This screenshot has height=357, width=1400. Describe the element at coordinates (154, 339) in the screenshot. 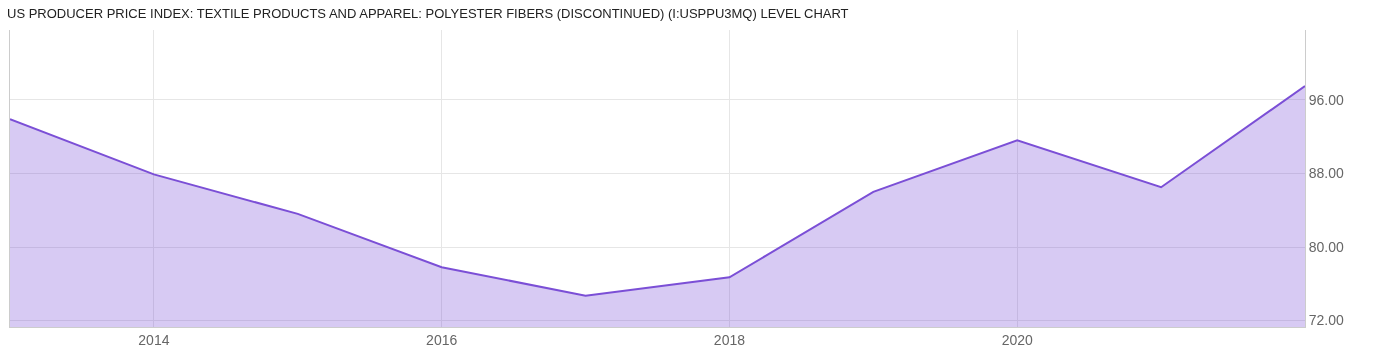

I see `x-tick-label: 2014` at that location.